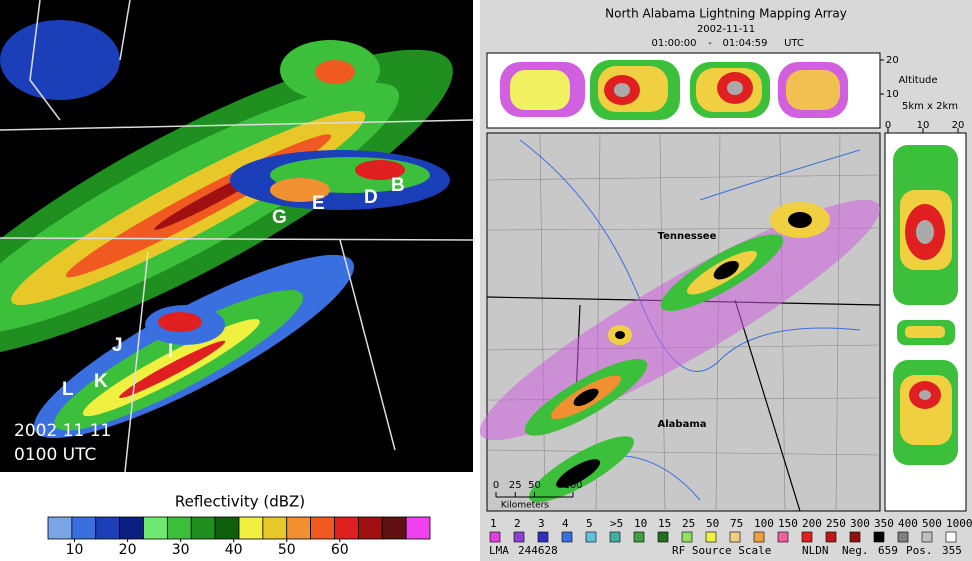  What do you see at coordinates (534, 485) in the screenshot?
I see `scale-bar-label: 50` at bounding box center [534, 485].